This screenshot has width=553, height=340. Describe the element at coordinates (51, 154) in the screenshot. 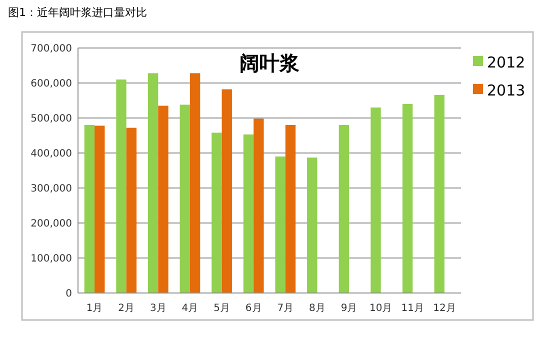

I see `y-tick-label: 400,000` at that location.